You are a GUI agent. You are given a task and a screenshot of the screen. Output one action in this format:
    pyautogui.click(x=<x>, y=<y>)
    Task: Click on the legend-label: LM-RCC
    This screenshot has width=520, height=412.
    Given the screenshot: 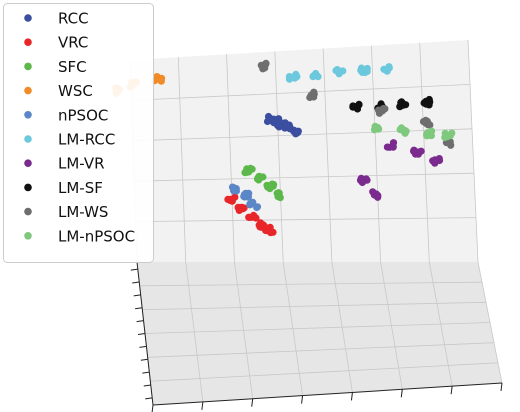 What is the action you would take?
    pyautogui.click(x=86, y=140)
    